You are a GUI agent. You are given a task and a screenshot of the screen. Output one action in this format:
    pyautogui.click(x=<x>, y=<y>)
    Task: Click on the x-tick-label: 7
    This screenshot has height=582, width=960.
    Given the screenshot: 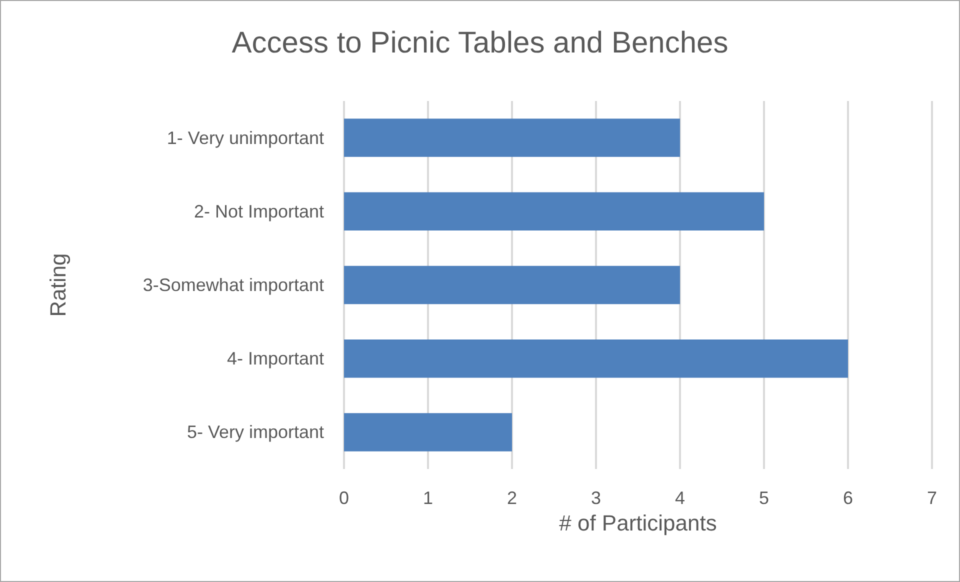 What is the action you would take?
    pyautogui.click(x=932, y=498)
    